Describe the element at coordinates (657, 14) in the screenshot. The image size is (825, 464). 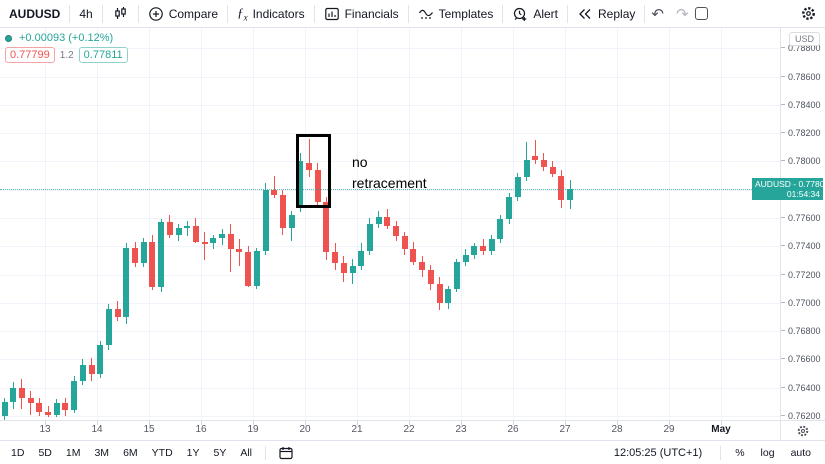
I see `undo-button: ↶` at that location.